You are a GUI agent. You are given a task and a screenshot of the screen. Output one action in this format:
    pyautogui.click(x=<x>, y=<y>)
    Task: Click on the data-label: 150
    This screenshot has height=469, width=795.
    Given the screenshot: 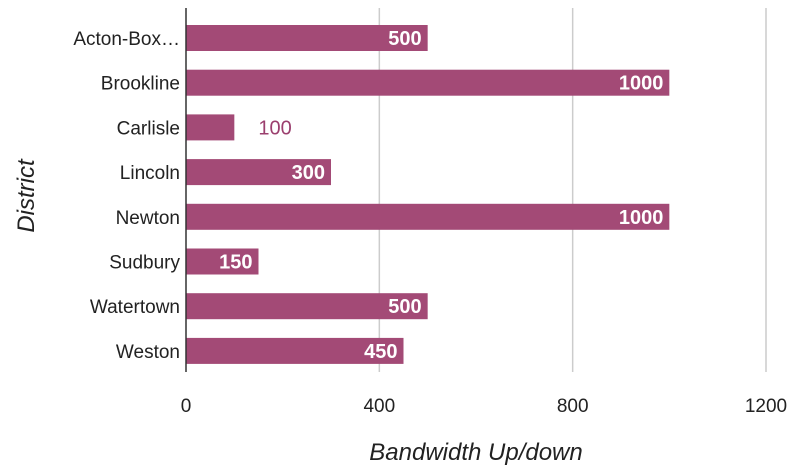 What is the action you would take?
    pyautogui.click(x=235, y=263)
    